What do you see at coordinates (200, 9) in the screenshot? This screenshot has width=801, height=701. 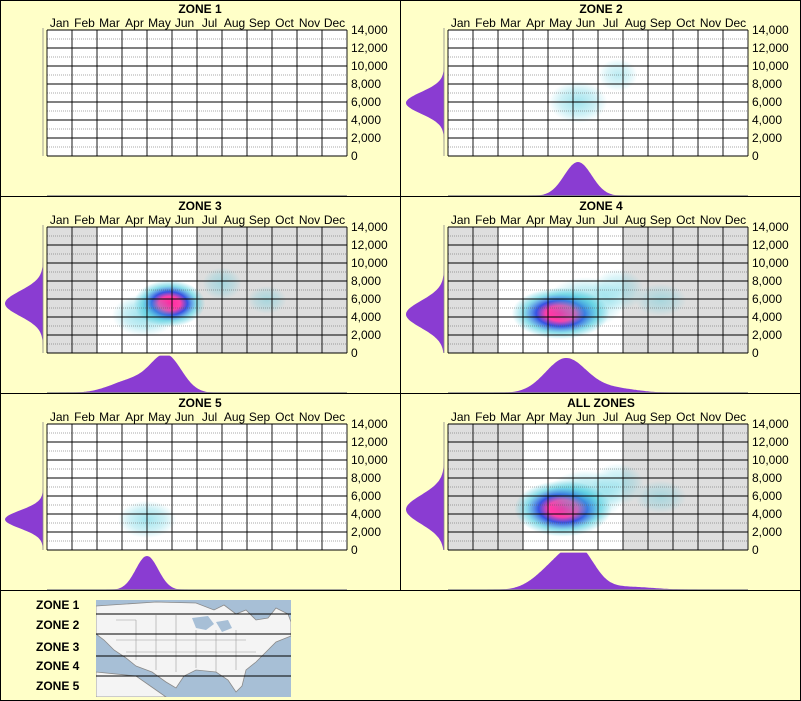 I see `panel-title: ZONE 1` at bounding box center [200, 9].